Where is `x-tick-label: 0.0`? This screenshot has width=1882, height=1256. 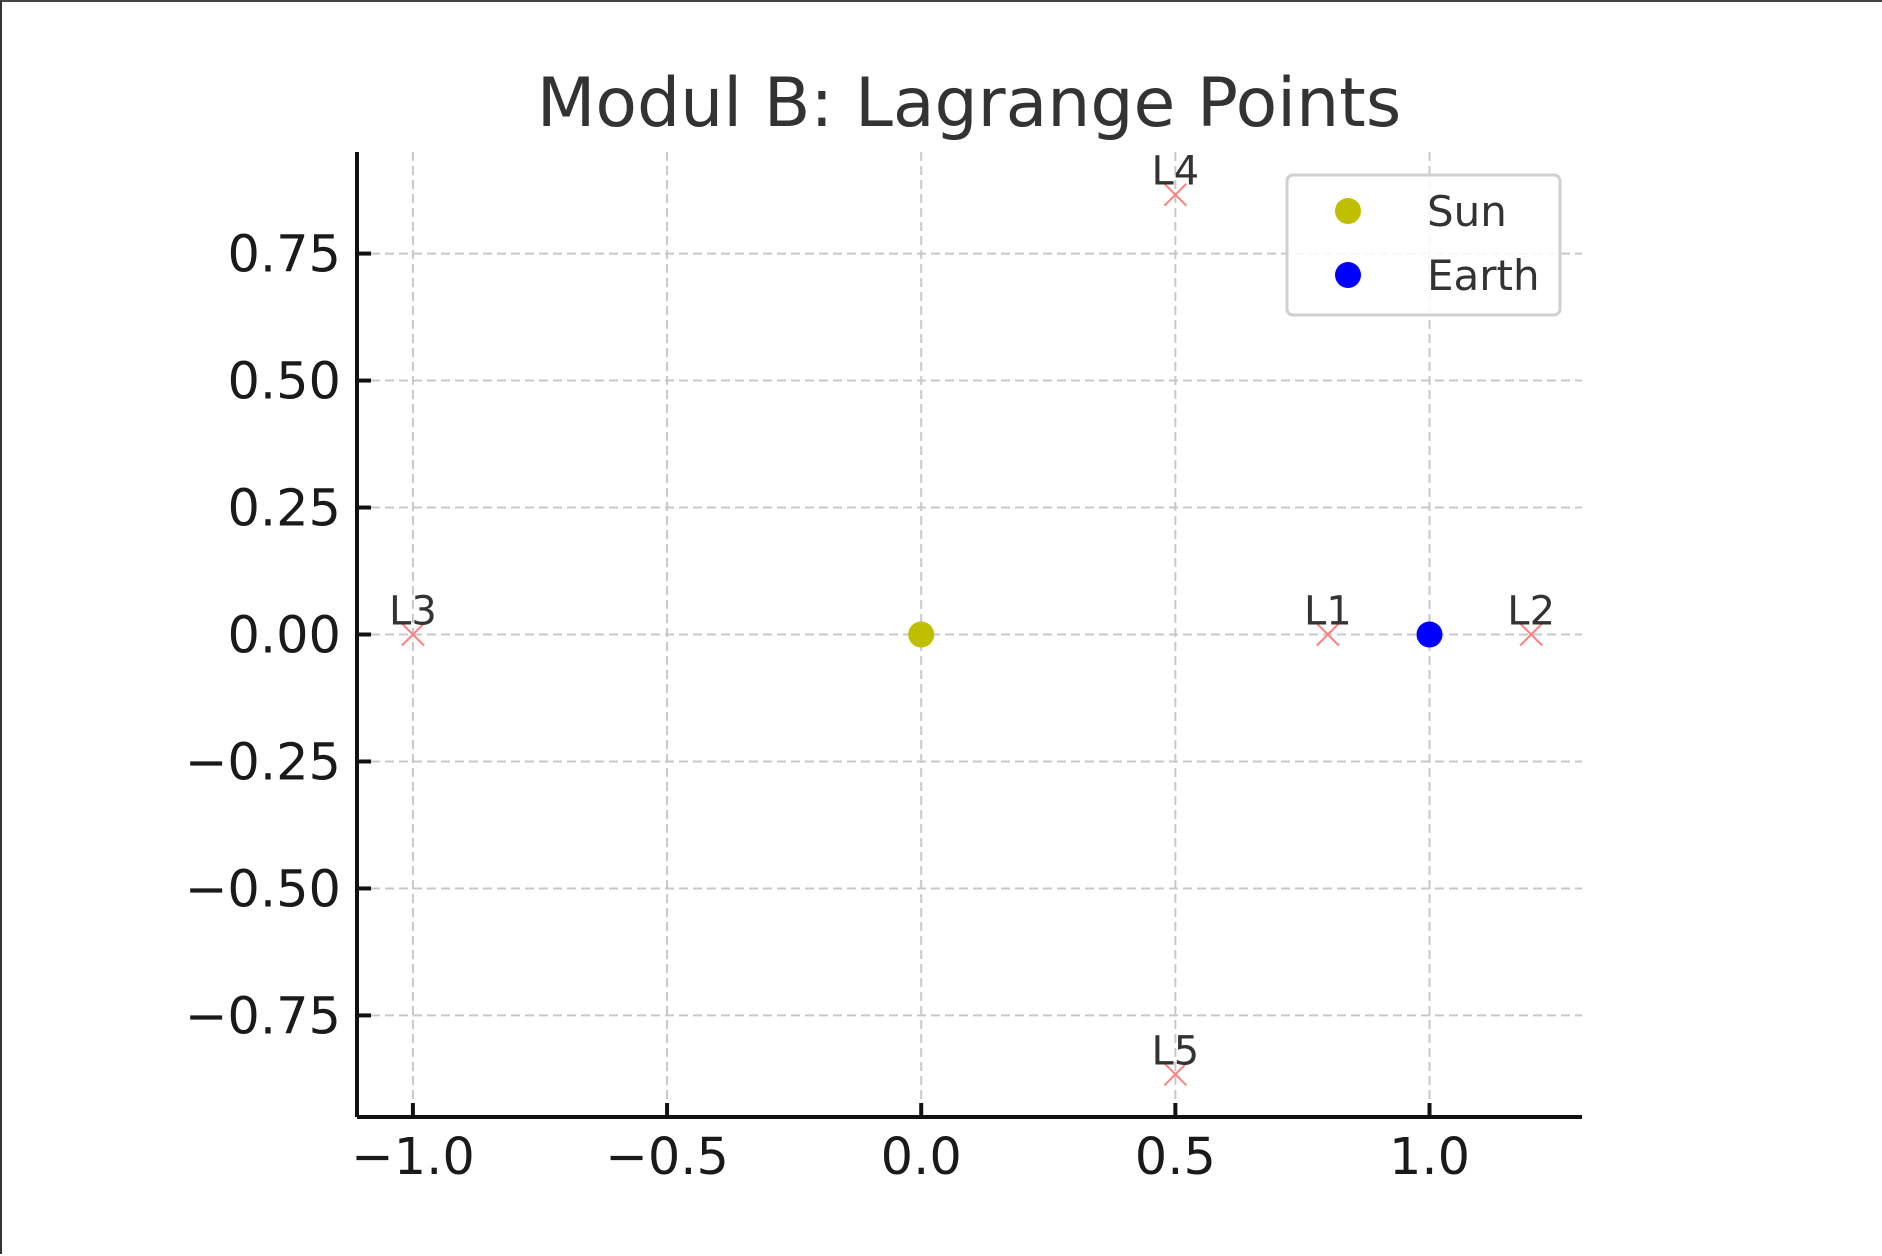 x-tick-label: 0.0 is located at coordinates (921, 1157).